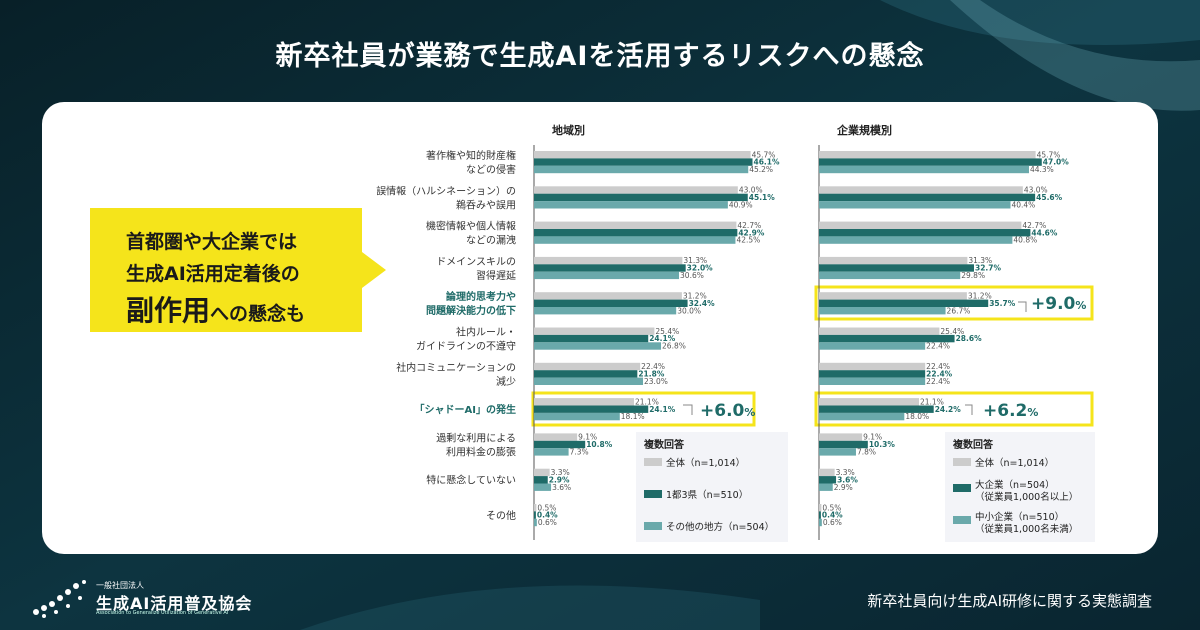  I want to click on data-label: 24.2%, so click(948, 409).